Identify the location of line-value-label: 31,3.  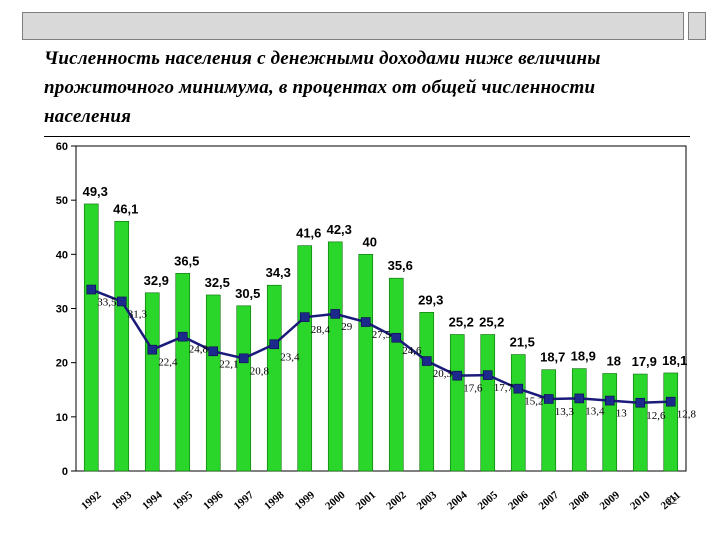
(138, 314).